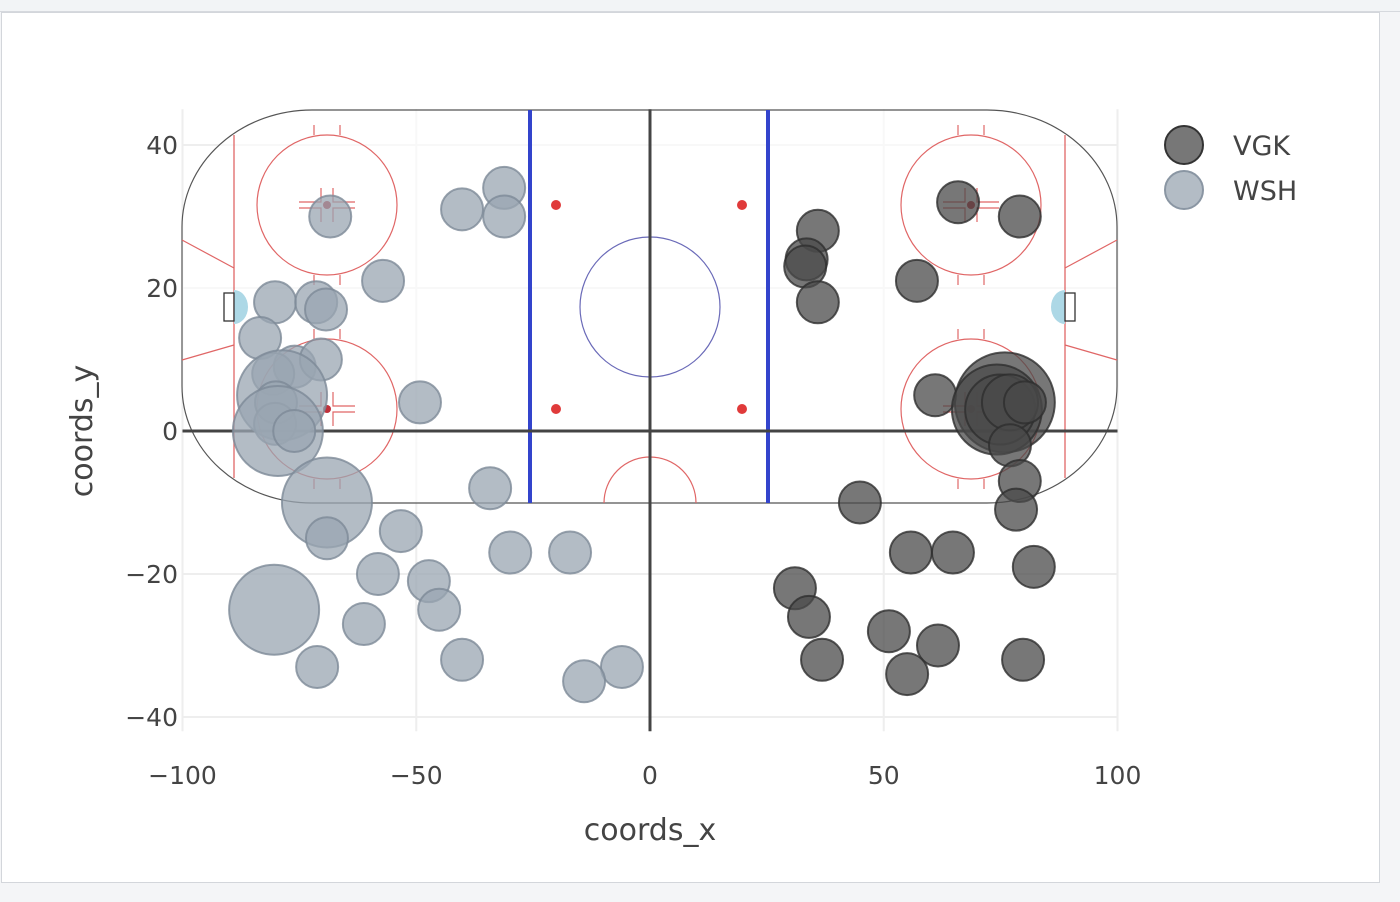 This screenshot has height=902, width=1400. Describe the element at coordinates (1265, 191) in the screenshot. I see `legend-label: WSH` at that location.